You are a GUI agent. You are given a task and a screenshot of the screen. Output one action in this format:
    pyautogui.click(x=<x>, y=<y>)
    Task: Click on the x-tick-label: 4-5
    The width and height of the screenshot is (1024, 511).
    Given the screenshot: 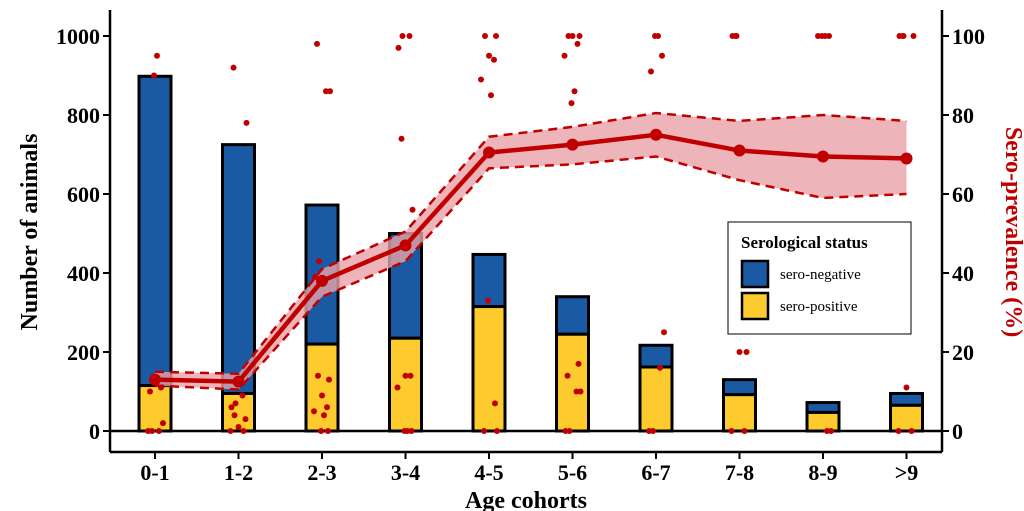 What is the action you would take?
    pyautogui.click(x=488, y=472)
    